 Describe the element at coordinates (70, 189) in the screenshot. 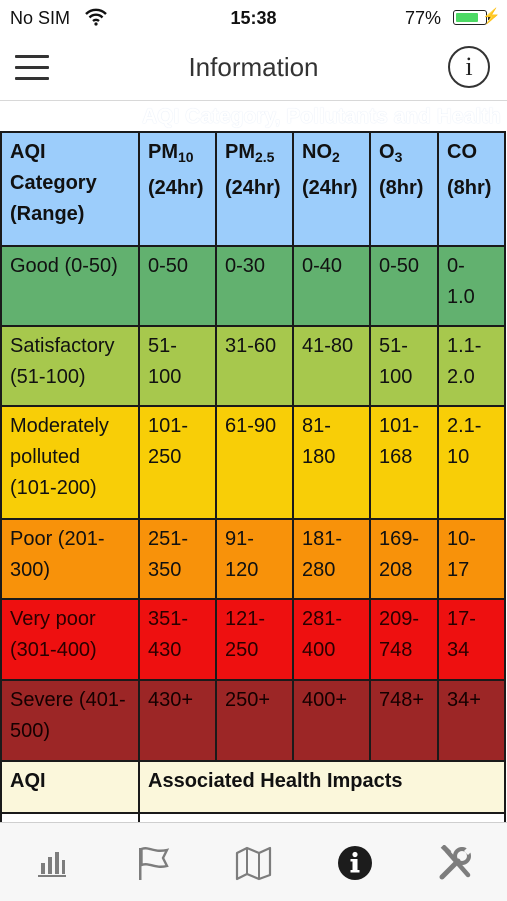

I see `header-category: AQI Category (Range)` at that location.